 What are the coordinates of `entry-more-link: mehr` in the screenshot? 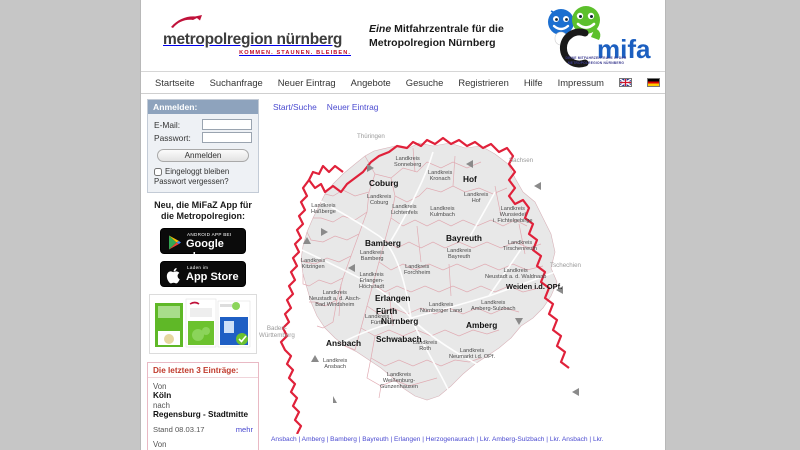 It's located at (244, 429).